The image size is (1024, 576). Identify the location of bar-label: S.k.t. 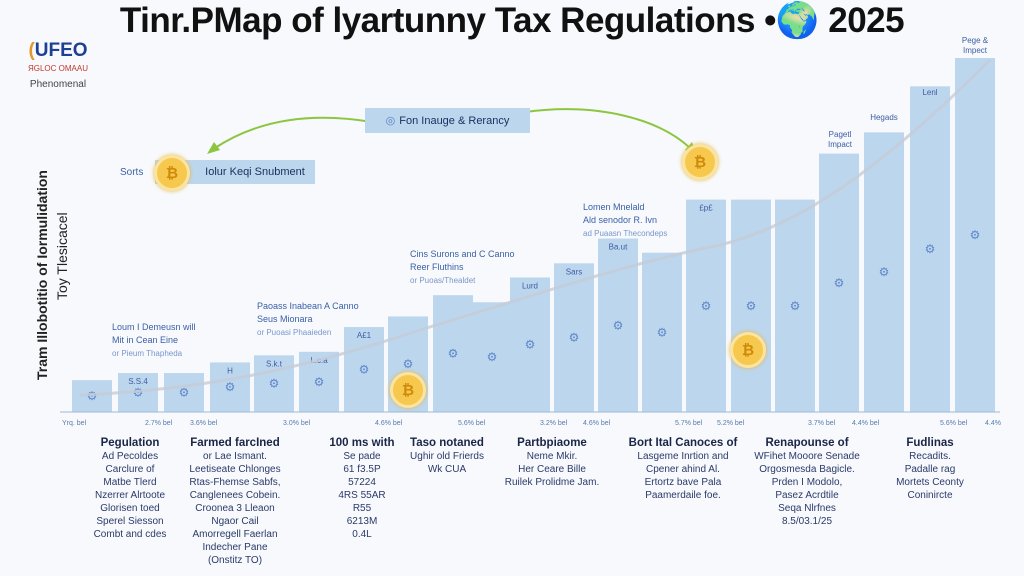
(274, 363).